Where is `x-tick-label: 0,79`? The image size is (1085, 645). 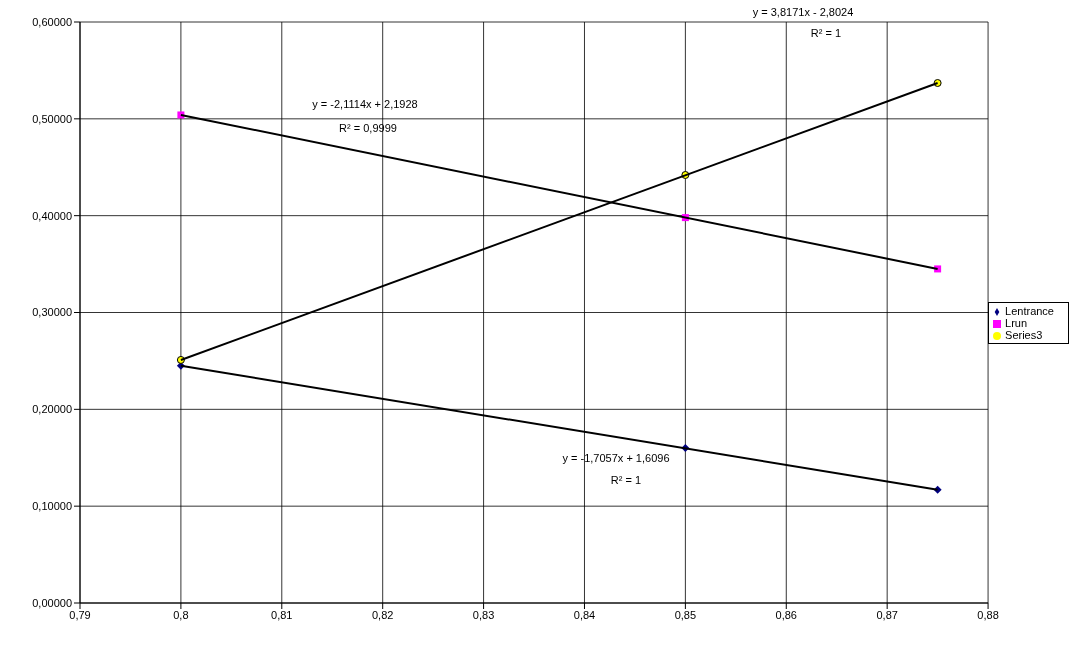
x-tick-label: 0,79 is located at coordinates (80, 614).